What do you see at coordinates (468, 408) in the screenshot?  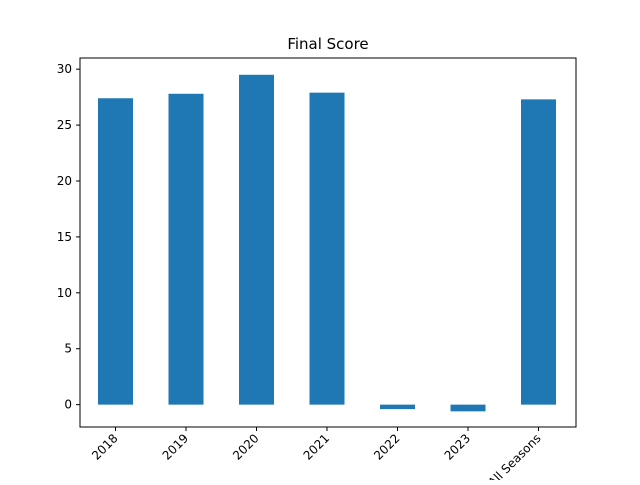 I see `bar-2023` at bounding box center [468, 408].